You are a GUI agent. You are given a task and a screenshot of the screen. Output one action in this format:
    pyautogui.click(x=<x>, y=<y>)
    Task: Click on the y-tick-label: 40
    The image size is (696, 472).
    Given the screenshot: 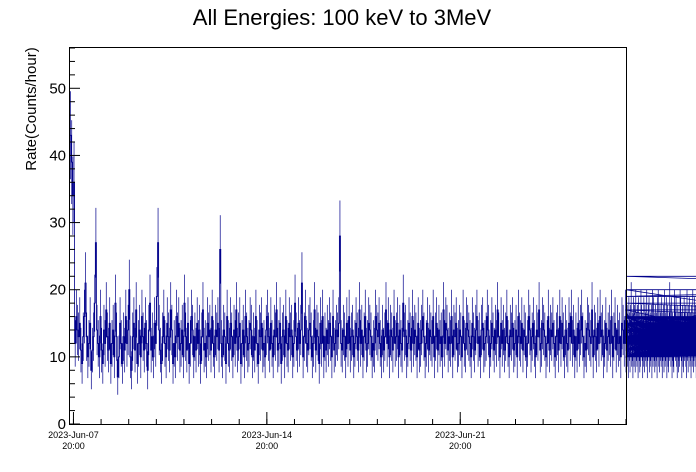 What is the action you would take?
    pyautogui.click(x=57, y=155)
    